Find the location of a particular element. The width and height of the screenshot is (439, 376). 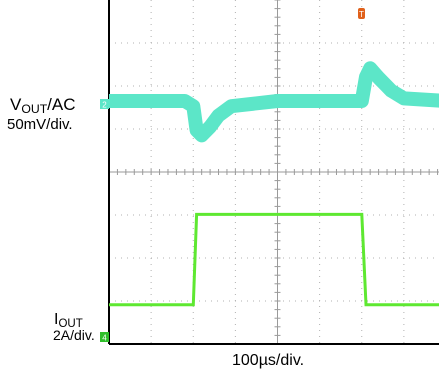

trigger-marker is located at coordinates (361, 13).